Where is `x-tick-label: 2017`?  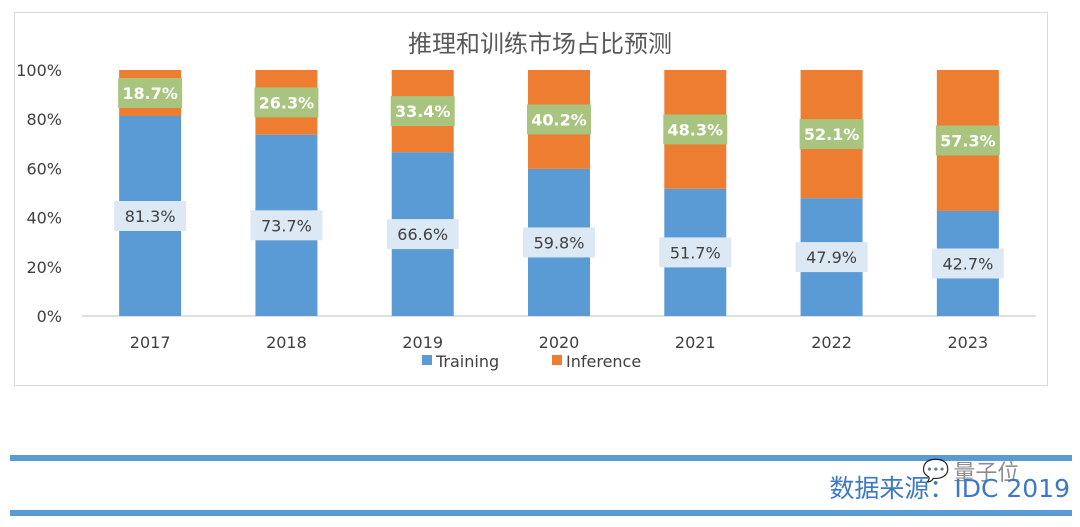
x-tick-label: 2017 is located at coordinates (150, 342).